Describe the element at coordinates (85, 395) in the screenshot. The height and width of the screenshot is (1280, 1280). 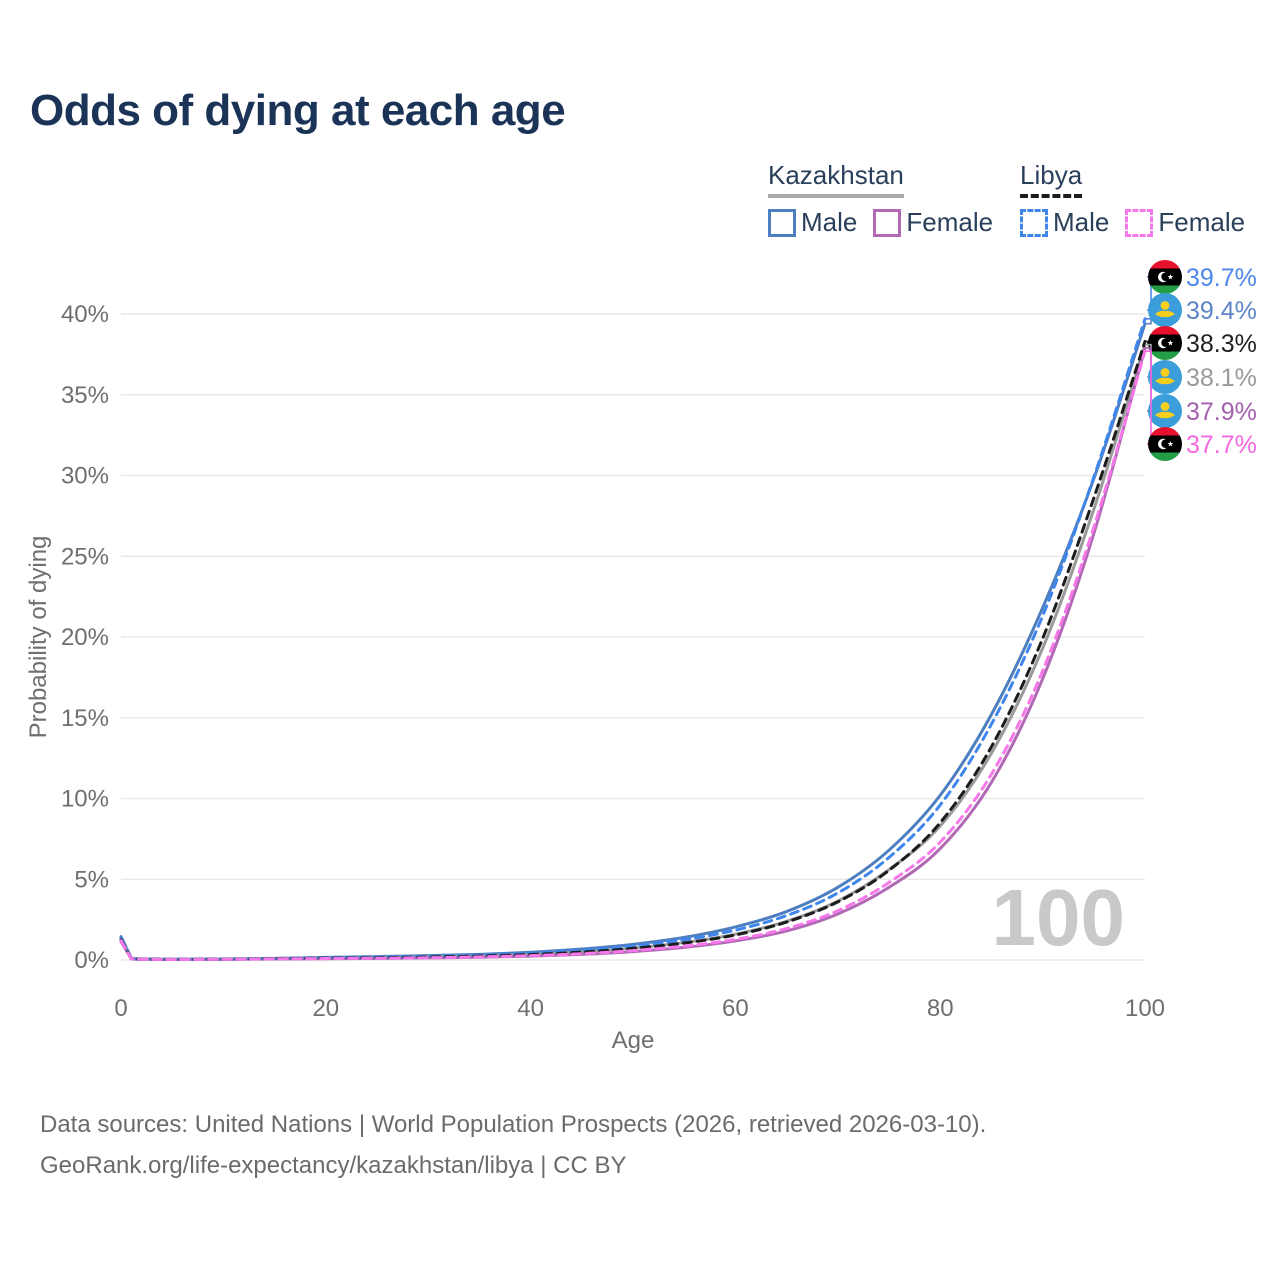
I see `y-tick-label: 35%` at that location.